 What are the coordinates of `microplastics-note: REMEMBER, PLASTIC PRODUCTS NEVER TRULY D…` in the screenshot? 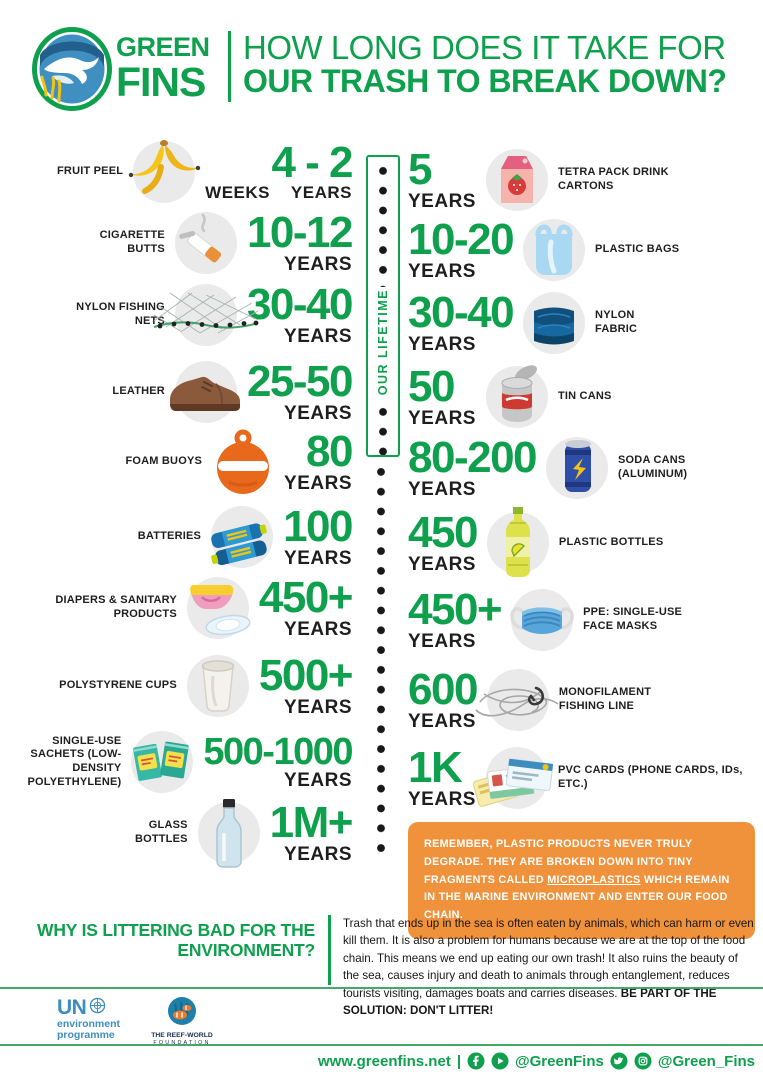 It's located at (581, 881).